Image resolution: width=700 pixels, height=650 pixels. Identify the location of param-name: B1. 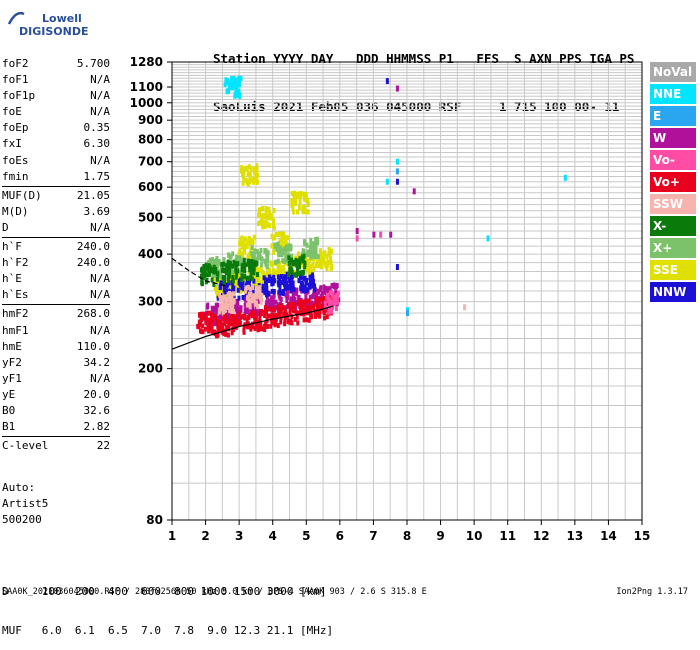
(9, 427).